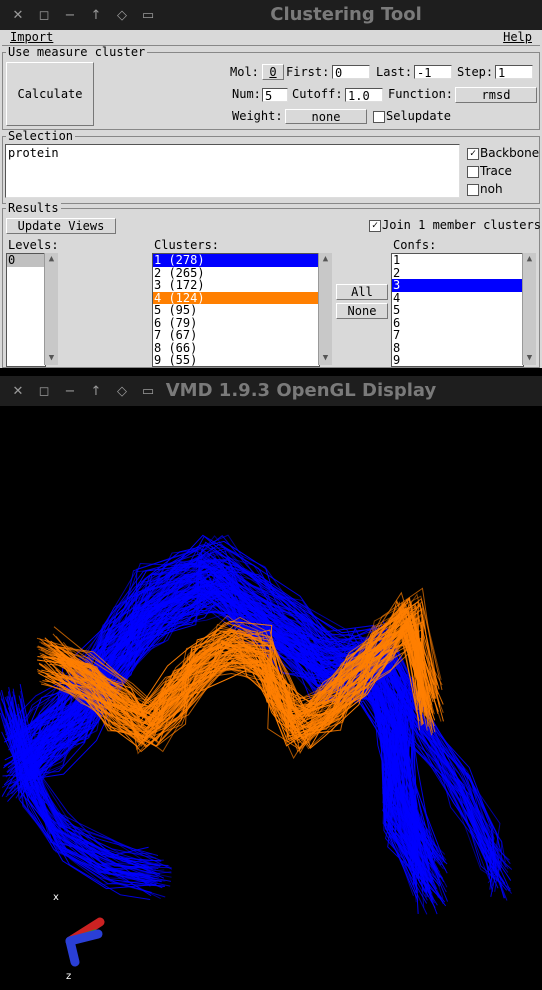 This screenshot has width=542, height=990. What do you see at coordinates (56, 897) in the screenshot?
I see `axis-x-label: x` at bounding box center [56, 897].